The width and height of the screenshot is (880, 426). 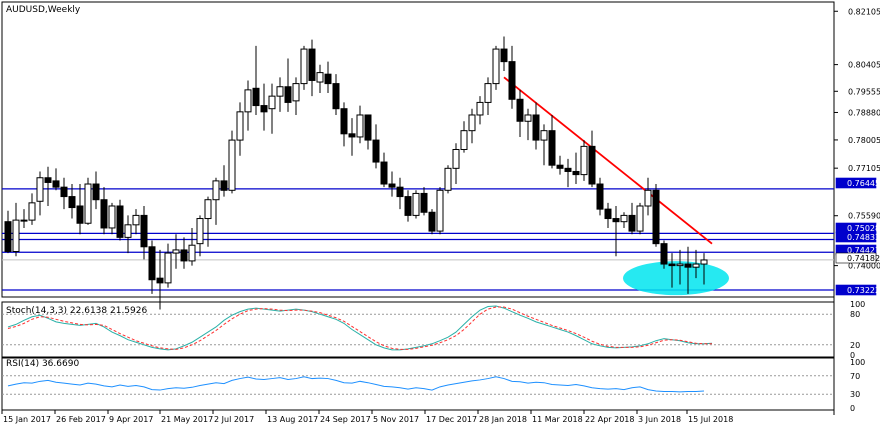 What do you see at coordinates (863, 237) in the screenshot?
I see `level-label: 0.74833` at bounding box center [863, 237].